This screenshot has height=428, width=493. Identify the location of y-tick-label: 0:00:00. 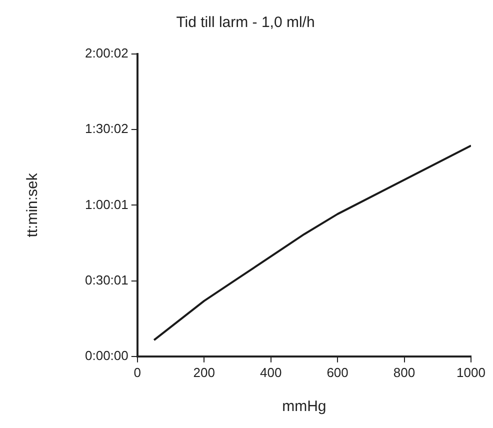
(106, 355).